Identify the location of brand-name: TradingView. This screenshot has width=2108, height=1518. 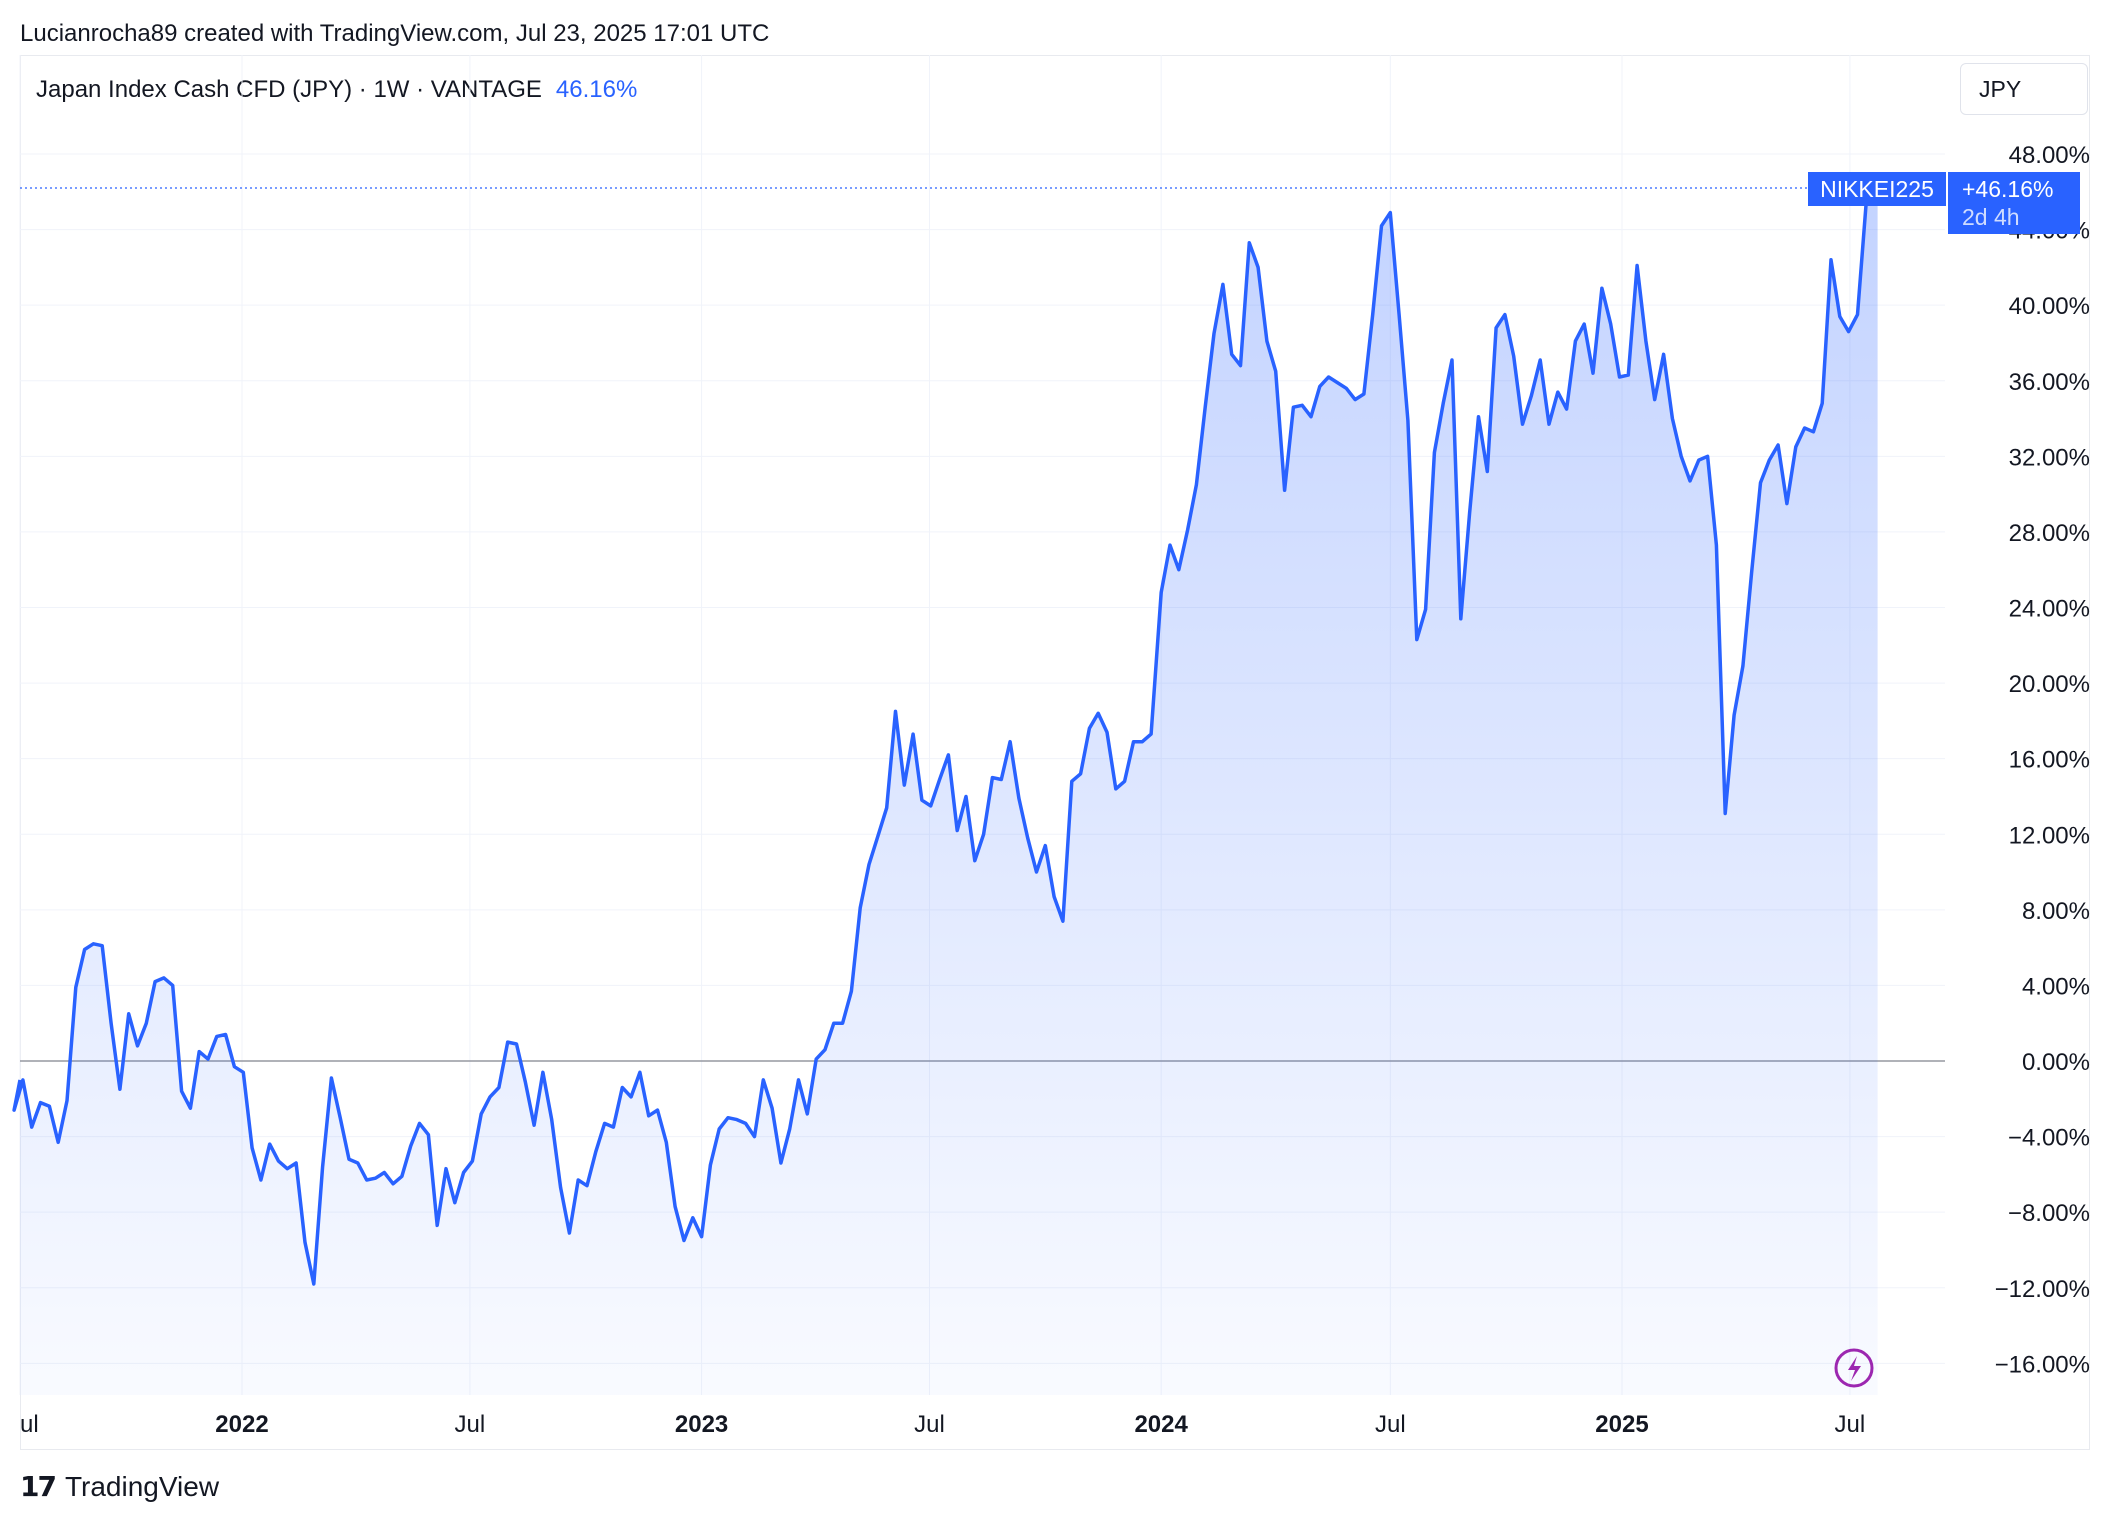
(142, 1486).